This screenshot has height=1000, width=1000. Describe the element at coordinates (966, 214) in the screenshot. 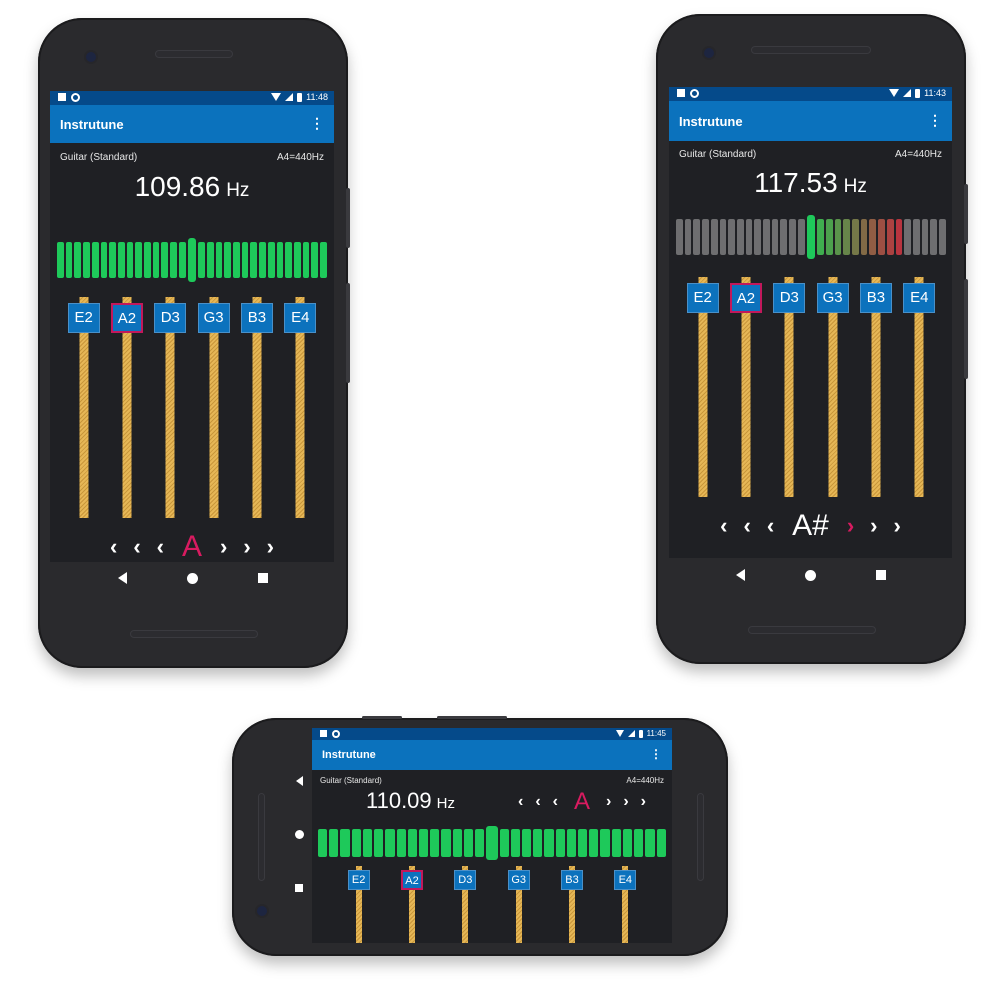

I see `power-button` at that location.